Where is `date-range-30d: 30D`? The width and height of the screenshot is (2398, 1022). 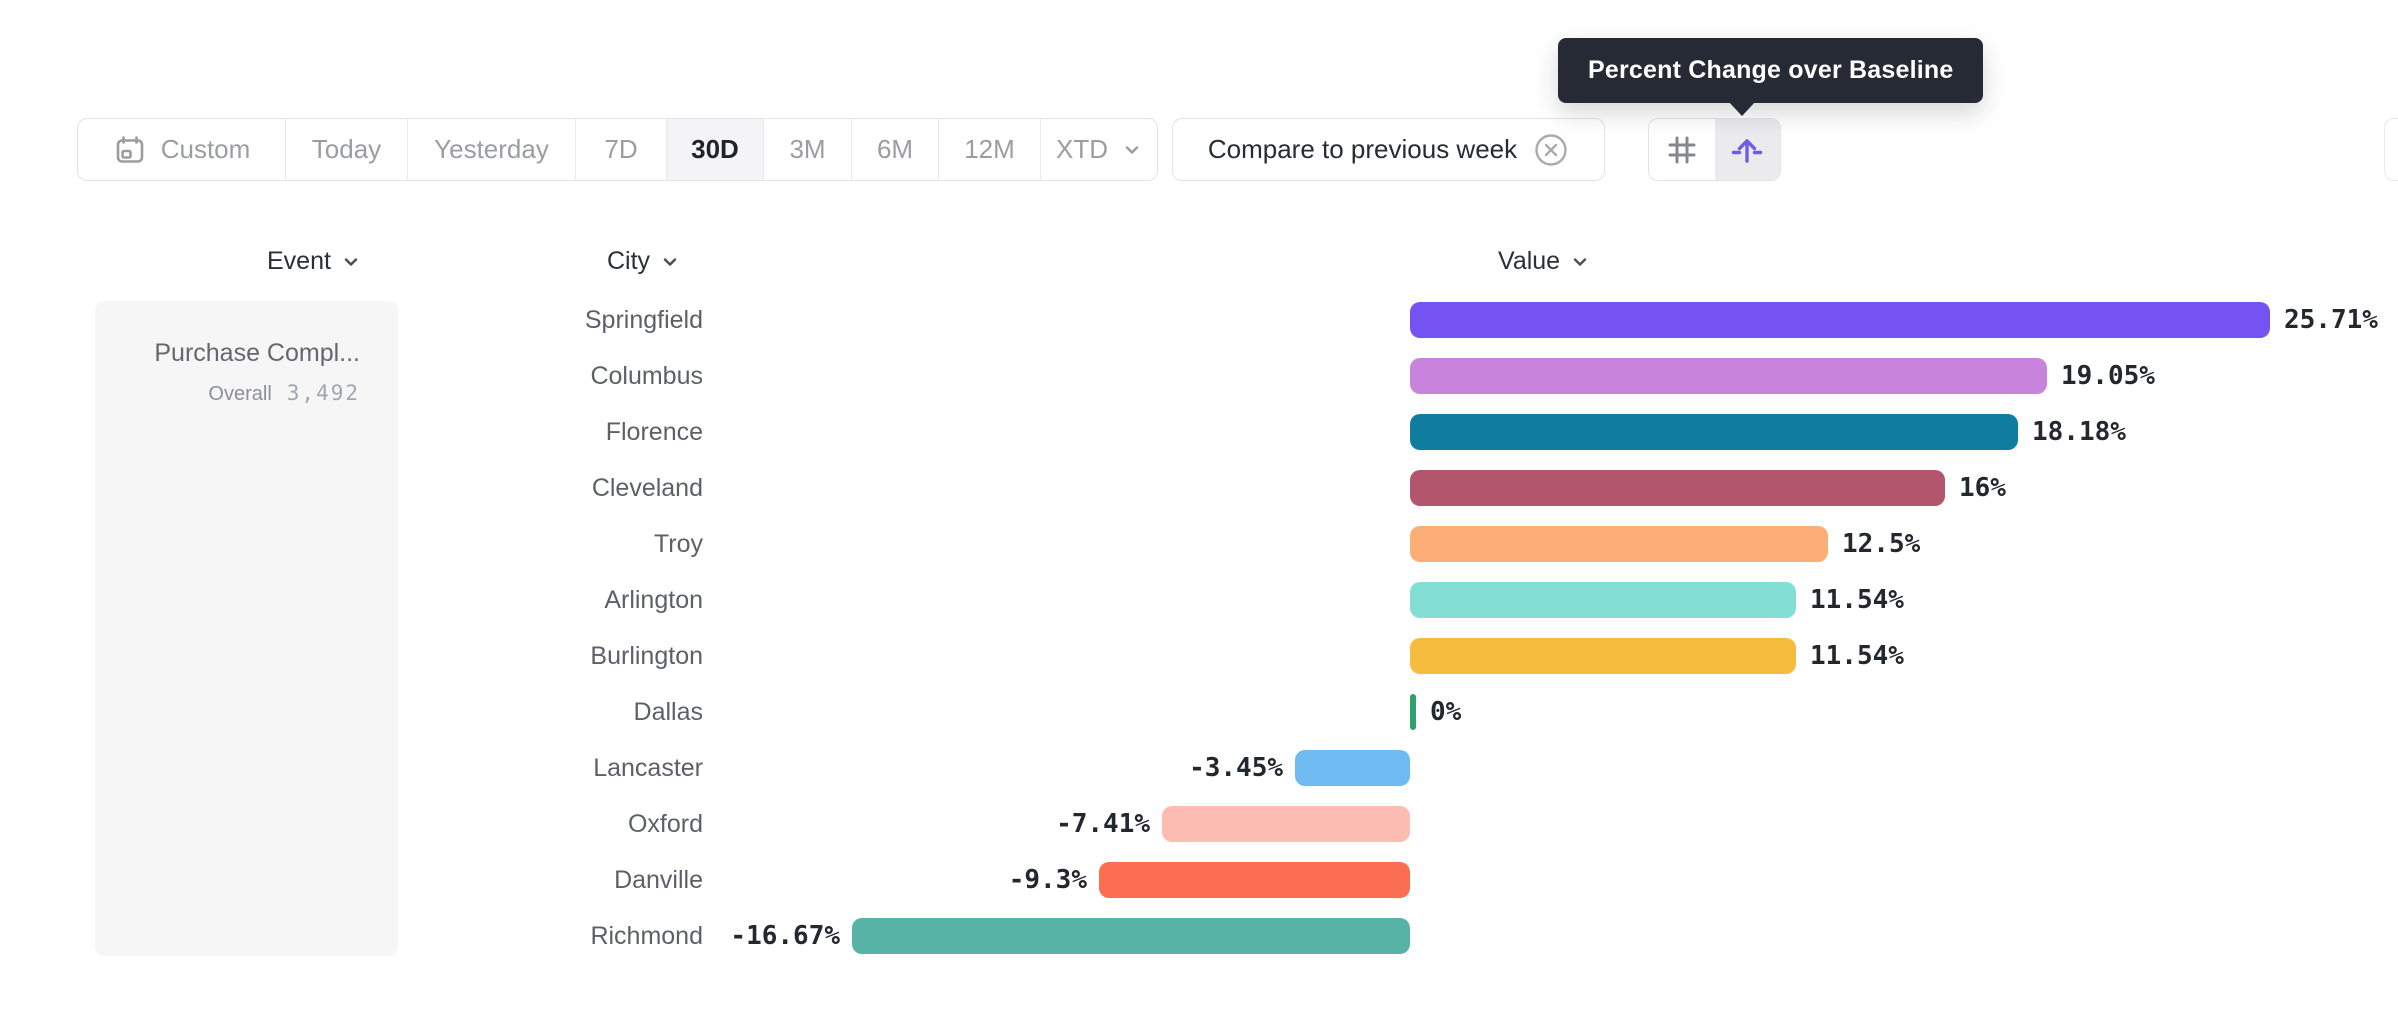
date-range-30d: 30D is located at coordinates (715, 149).